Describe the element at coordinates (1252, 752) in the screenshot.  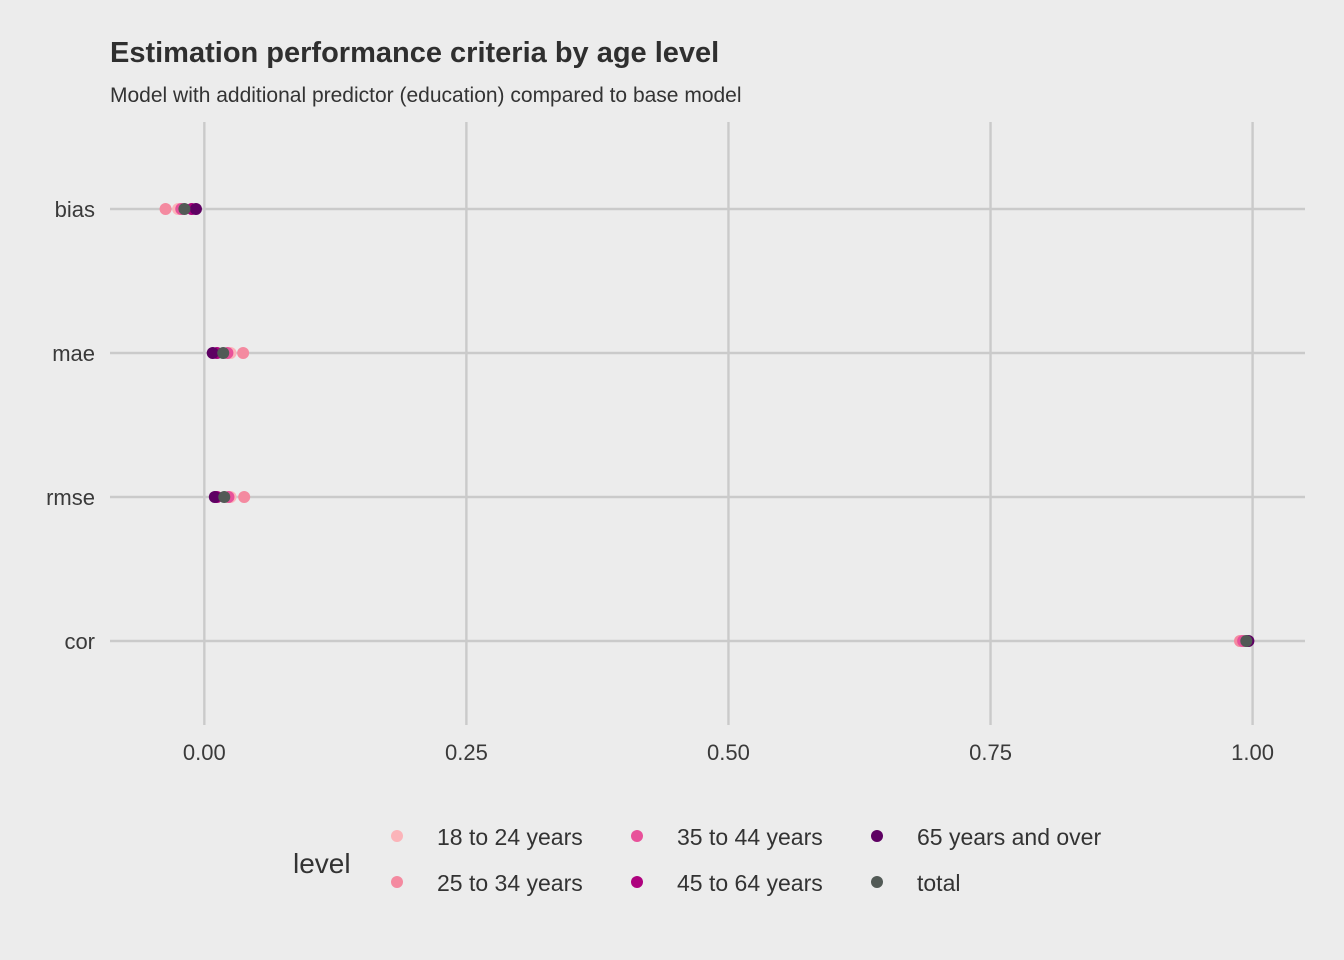
I see `x-tick-label: 1.00` at that location.